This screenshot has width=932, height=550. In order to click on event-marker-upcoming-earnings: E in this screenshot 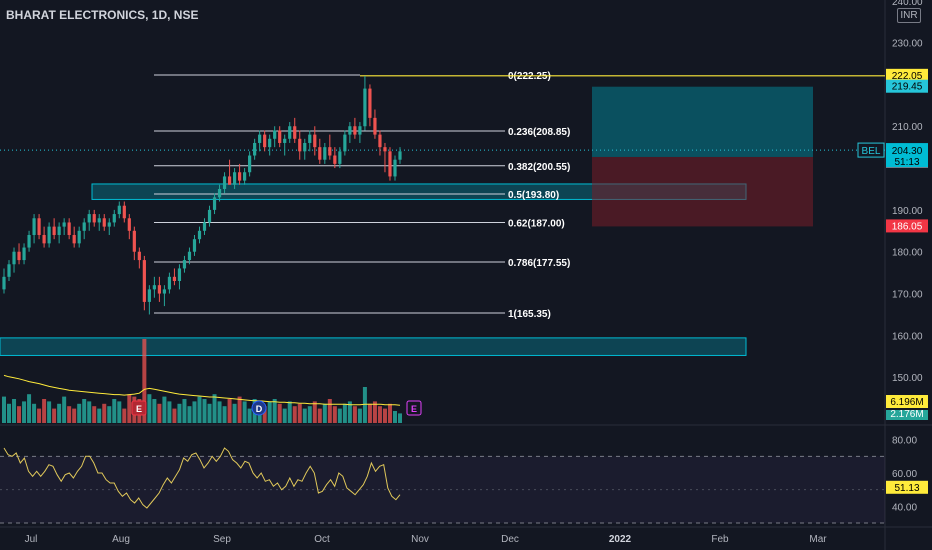, I will do `click(414, 408)`.